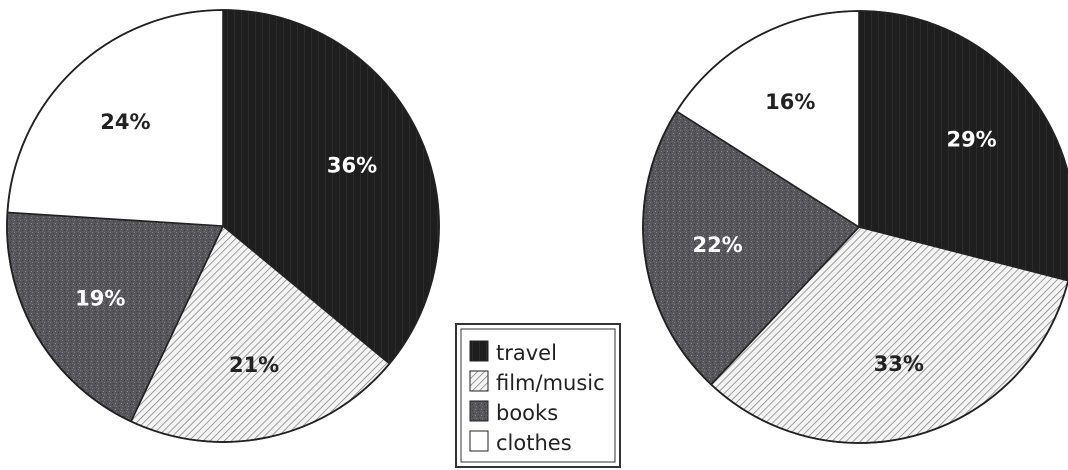 This screenshot has width=1068, height=470. What do you see at coordinates (527, 413) in the screenshot?
I see `legend-label-books: books` at bounding box center [527, 413].